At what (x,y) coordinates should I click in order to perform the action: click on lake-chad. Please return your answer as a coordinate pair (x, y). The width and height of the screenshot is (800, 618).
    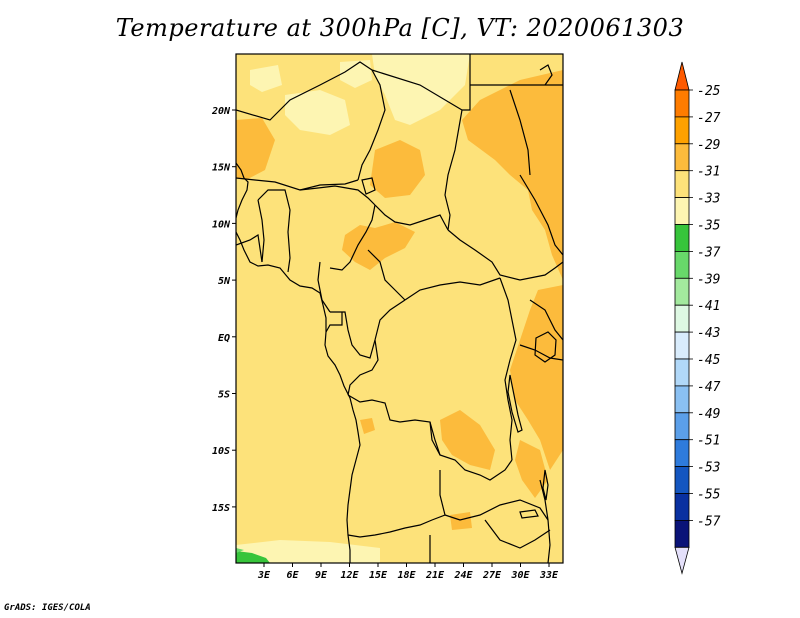
    Looking at the image, I should click on (368, 186).